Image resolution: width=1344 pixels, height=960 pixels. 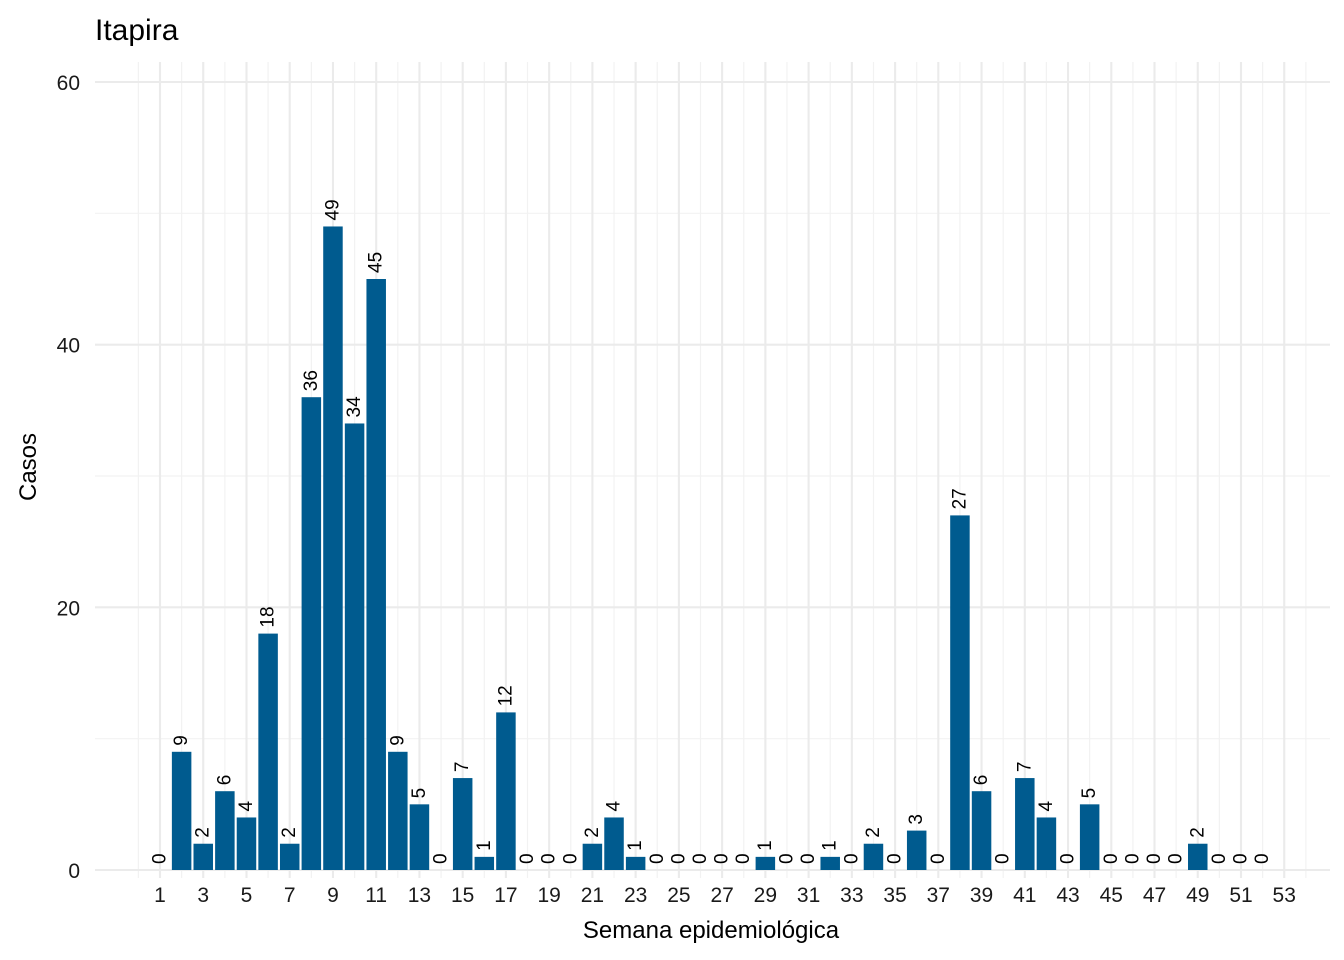 I want to click on data-label-week-45: 0, so click(x=1111, y=858).